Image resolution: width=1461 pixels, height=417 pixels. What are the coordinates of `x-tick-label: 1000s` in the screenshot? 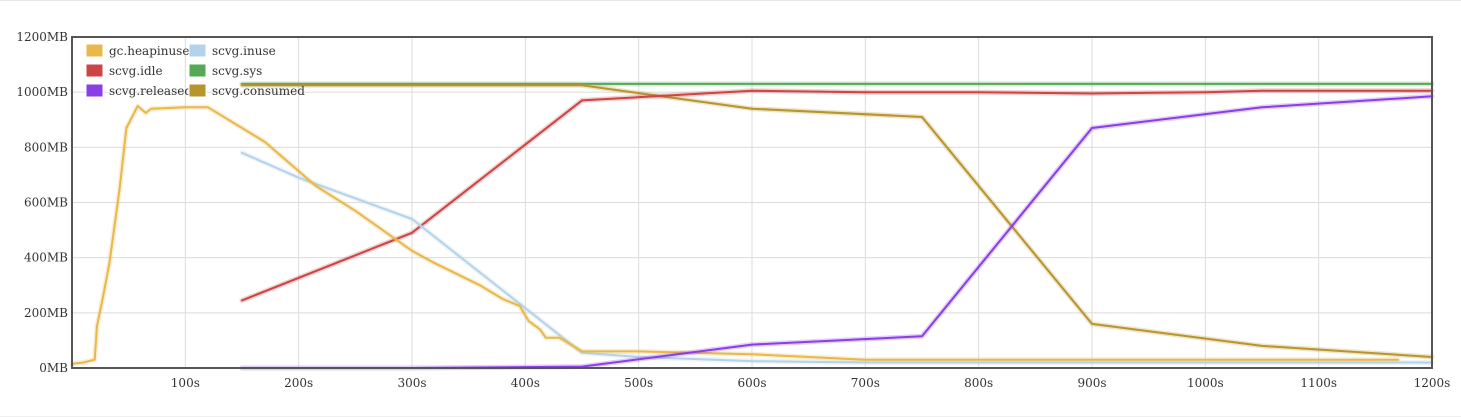 It's located at (1205, 383).